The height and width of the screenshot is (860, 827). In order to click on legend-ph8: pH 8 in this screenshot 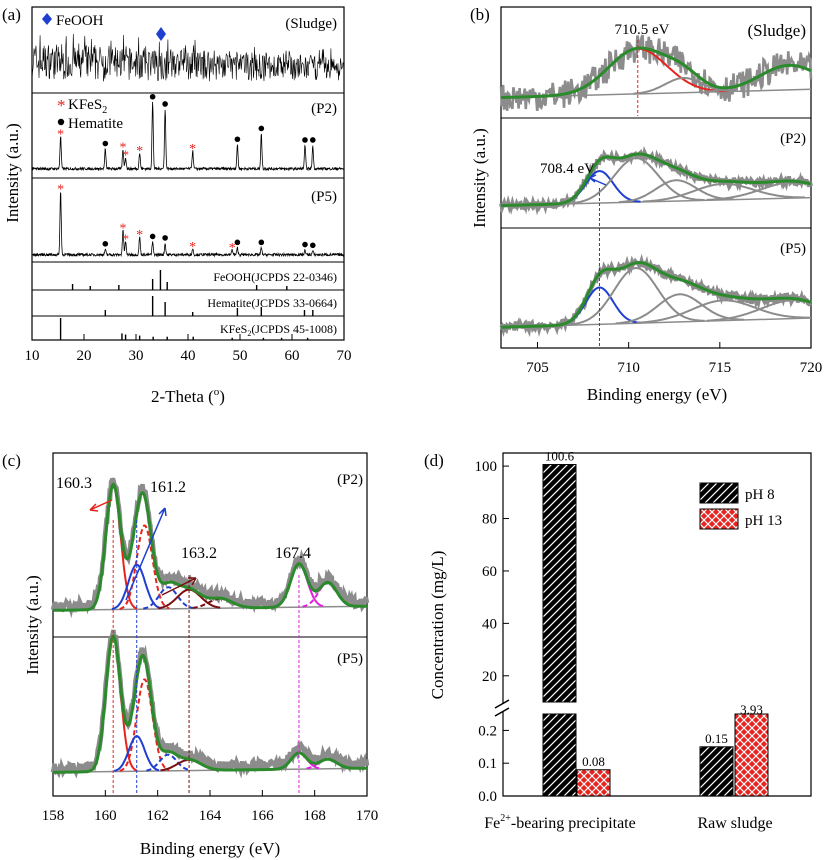, I will do `click(760, 495)`.